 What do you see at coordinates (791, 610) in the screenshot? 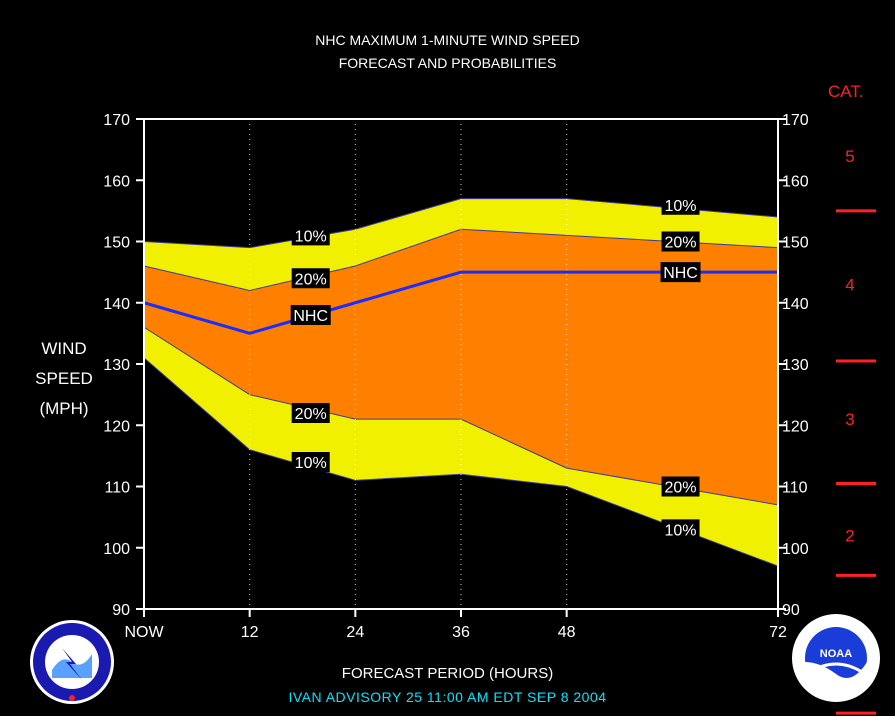
I see `y-tick-label-right-90: 90` at bounding box center [791, 610].